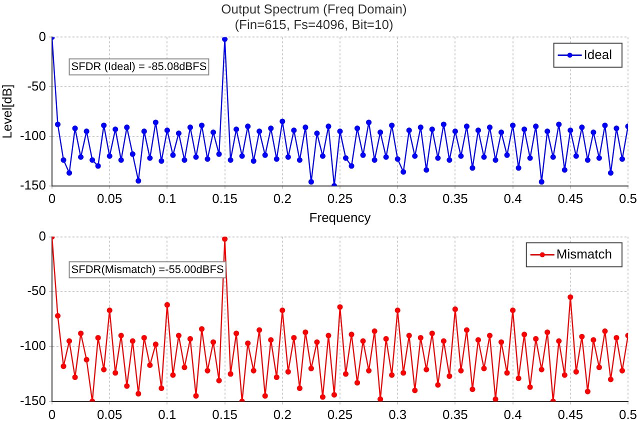 The image size is (642, 426). I want to click on chart-subtitle: (Fin=615, Fs=4096, Bit=10), so click(314, 24).